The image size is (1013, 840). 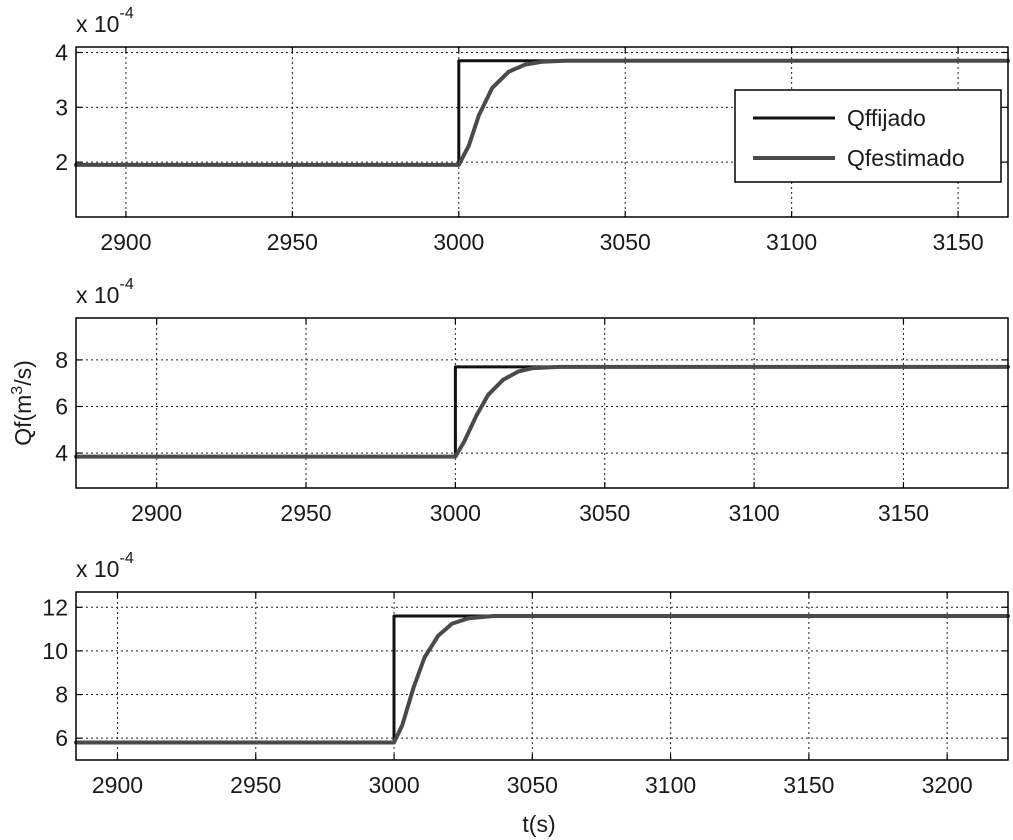 What do you see at coordinates (55, 607) in the screenshot?
I see `y-tick-label: 12` at bounding box center [55, 607].